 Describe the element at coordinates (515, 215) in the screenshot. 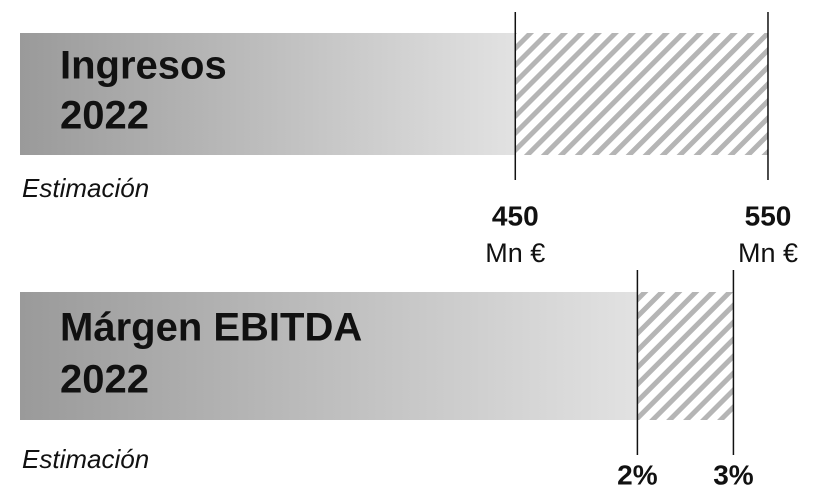

I see `value-label: 450` at that location.